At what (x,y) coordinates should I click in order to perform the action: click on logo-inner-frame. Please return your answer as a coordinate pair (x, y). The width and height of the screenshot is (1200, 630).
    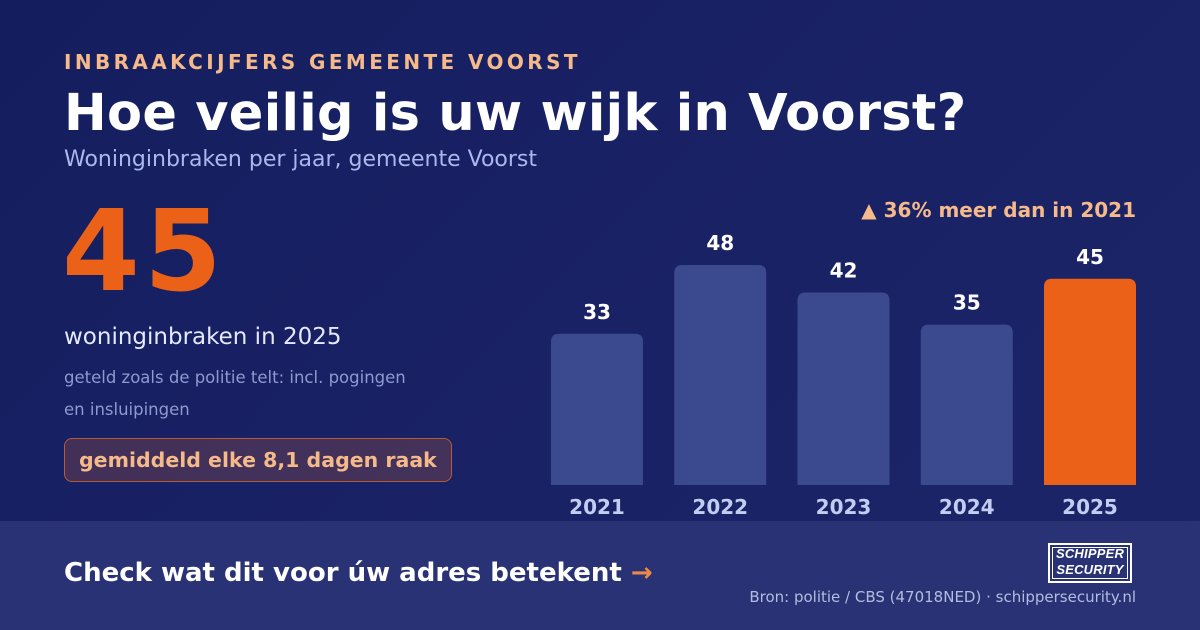
    Looking at the image, I should click on (1090, 563).